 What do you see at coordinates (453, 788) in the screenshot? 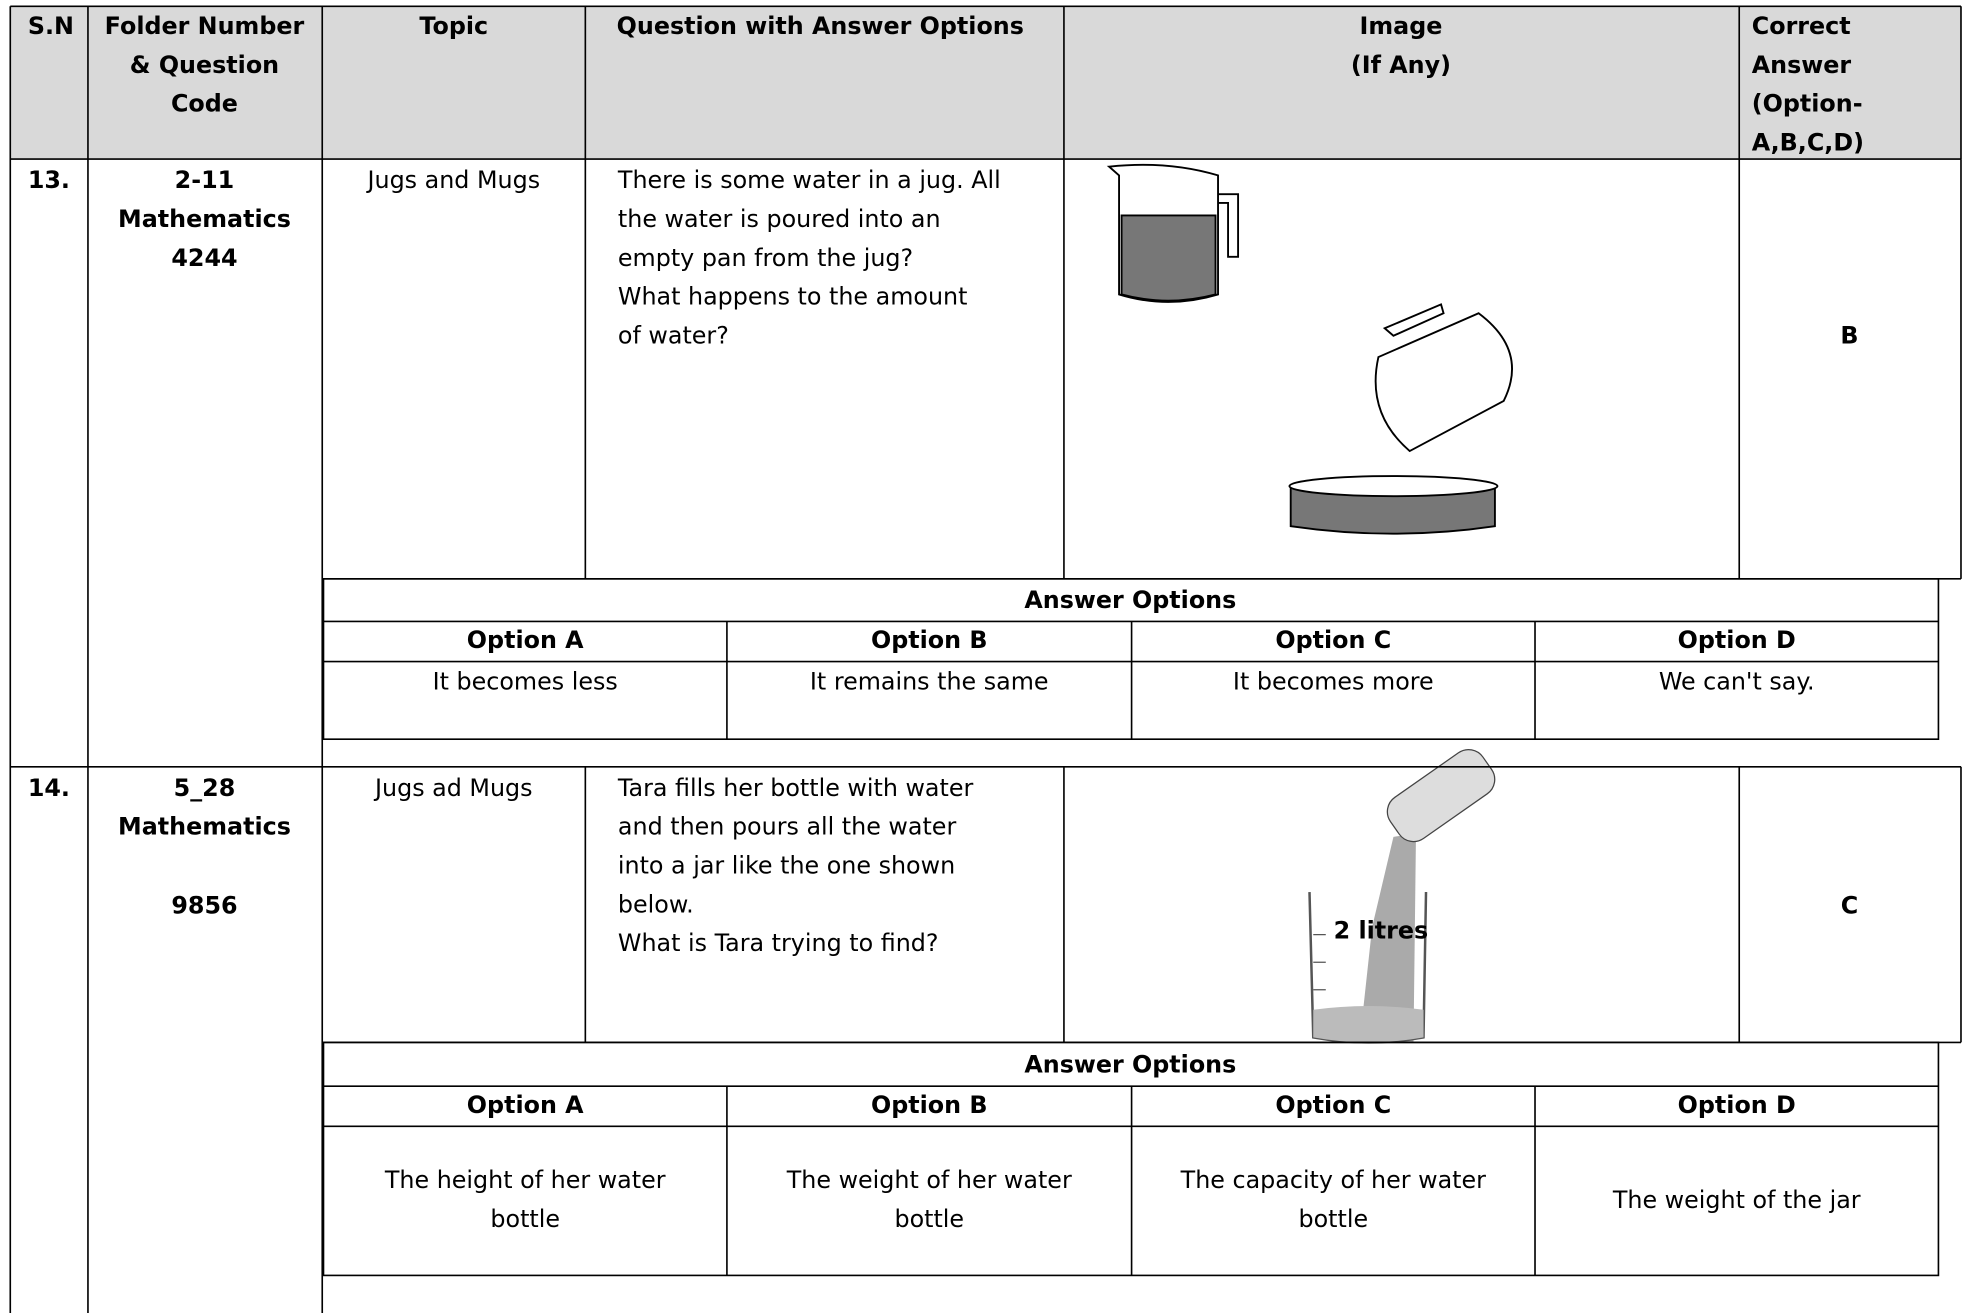
I see `topic: Jugs ad Mugs` at bounding box center [453, 788].